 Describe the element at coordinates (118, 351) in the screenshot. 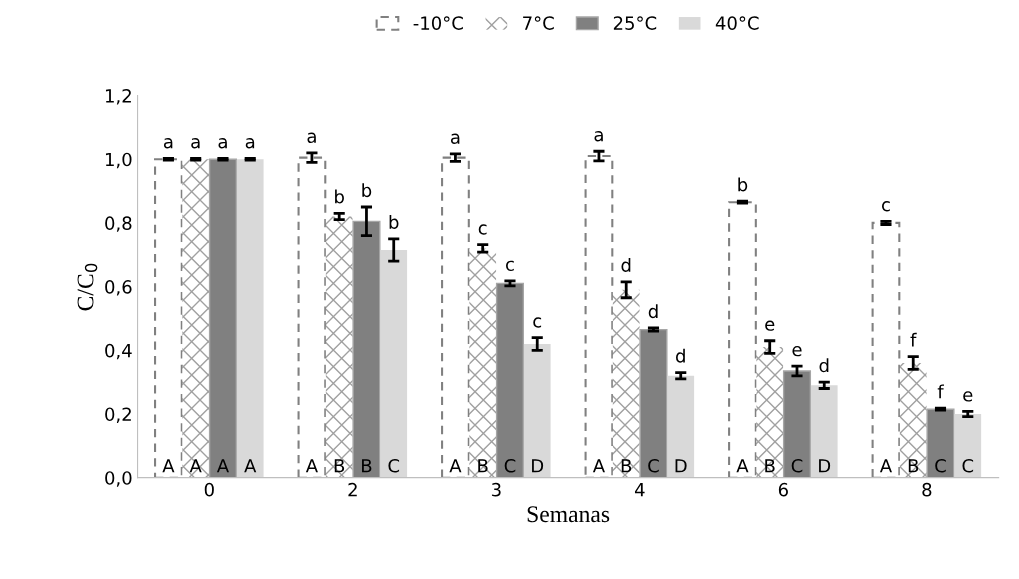

I see `y-tick-label: 0,4` at that location.